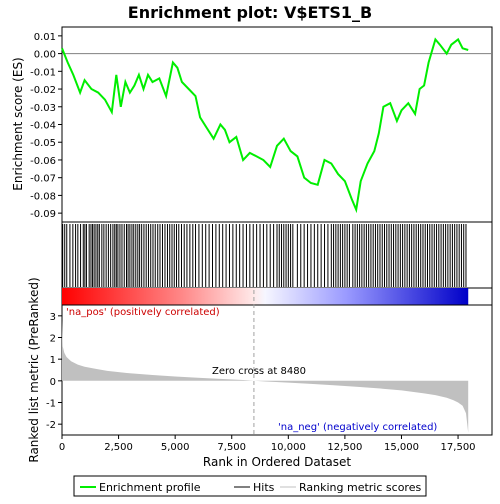 The height and width of the screenshot is (504, 500). I want to click on hits-group, so click(264, 255).